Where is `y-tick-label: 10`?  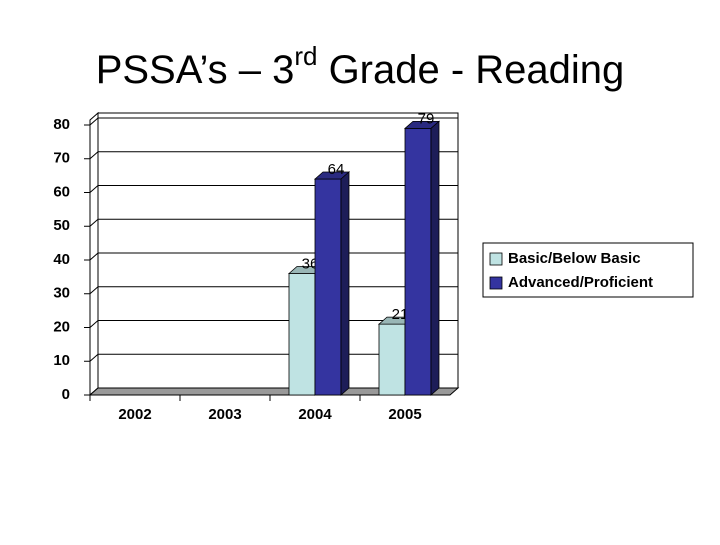
y-tick-label: 10 is located at coordinates (61, 360).